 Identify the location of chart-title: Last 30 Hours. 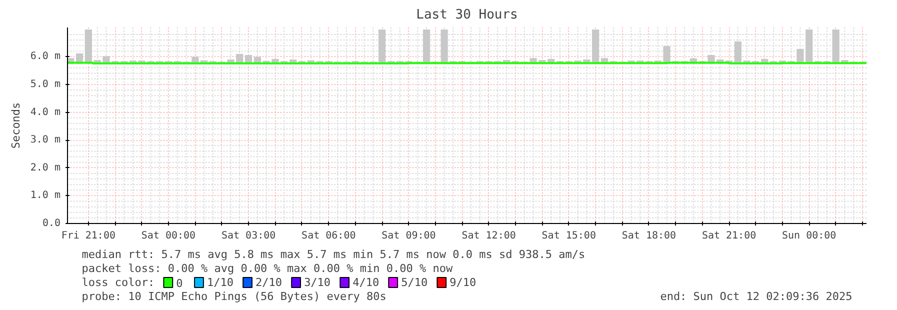
(467, 15).